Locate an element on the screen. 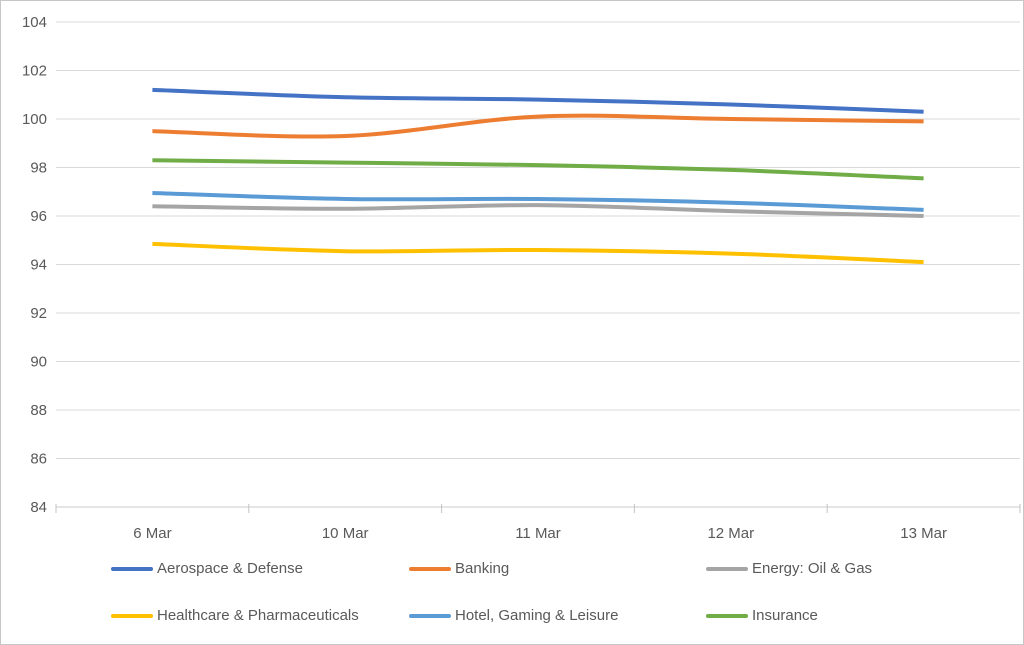 The width and height of the screenshot is (1024, 645). x-axis-label-11-mar: 11 Mar is located at coordinates (538, 533).